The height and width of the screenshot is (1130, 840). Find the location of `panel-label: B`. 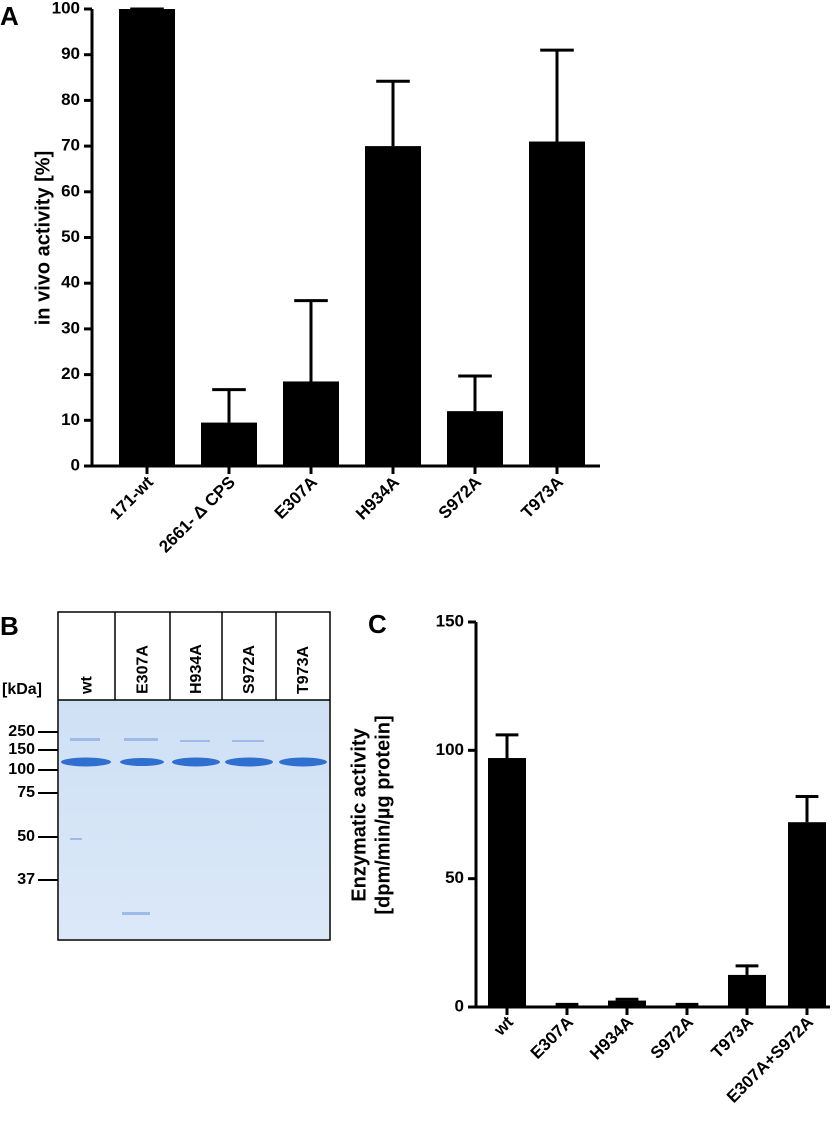

panel-label: B is located at coordinates (9, 626).